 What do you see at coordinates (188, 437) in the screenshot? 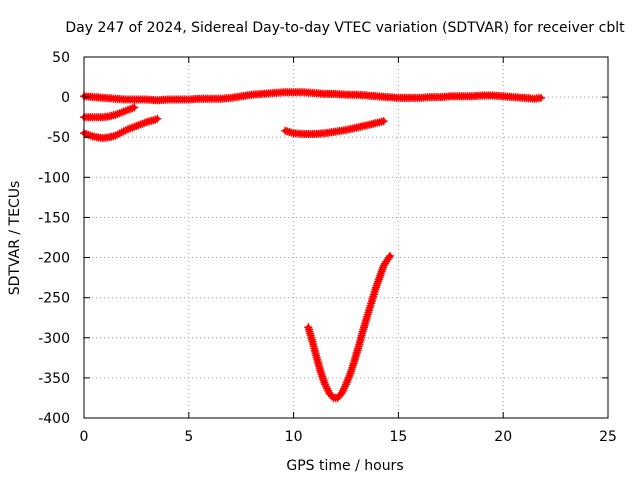
I see `x-tick-label: 5` at bounding box center [188, 437].